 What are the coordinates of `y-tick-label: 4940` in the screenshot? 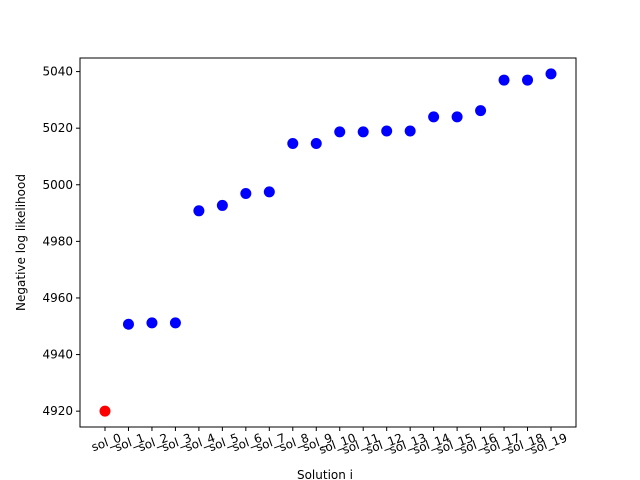 It's located at (57, 355).